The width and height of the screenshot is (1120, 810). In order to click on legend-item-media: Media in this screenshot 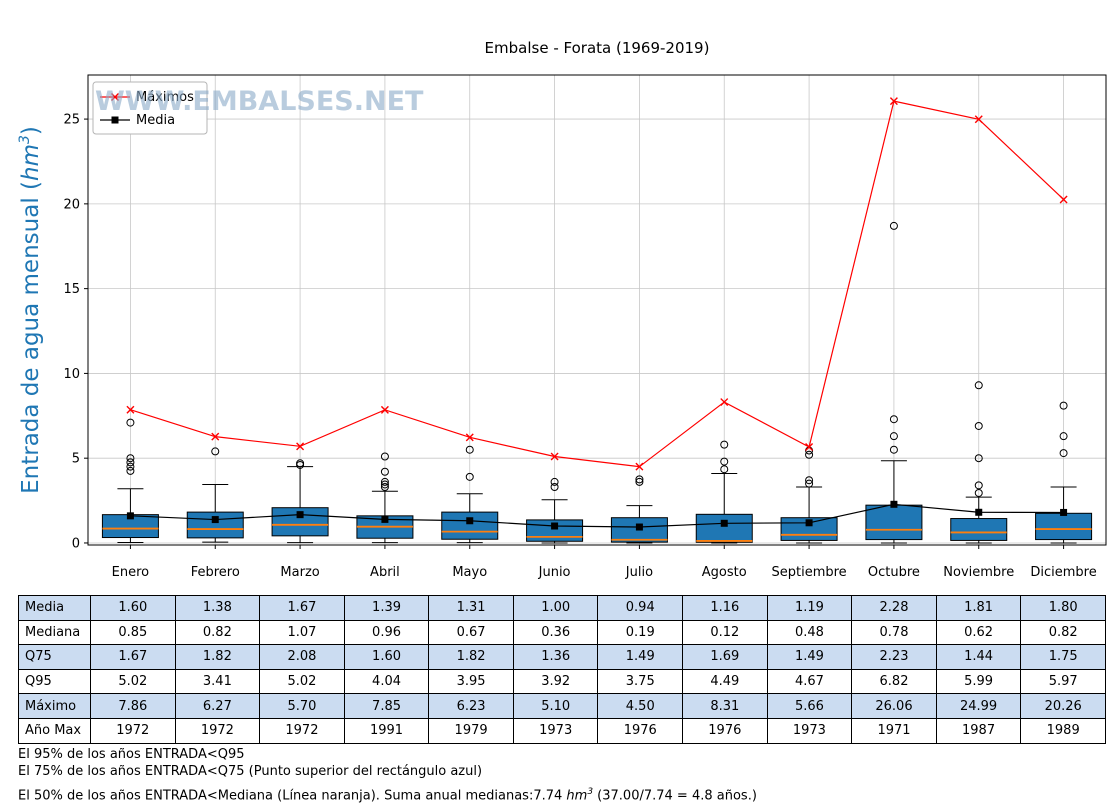, I will do `click(137, 120)`.